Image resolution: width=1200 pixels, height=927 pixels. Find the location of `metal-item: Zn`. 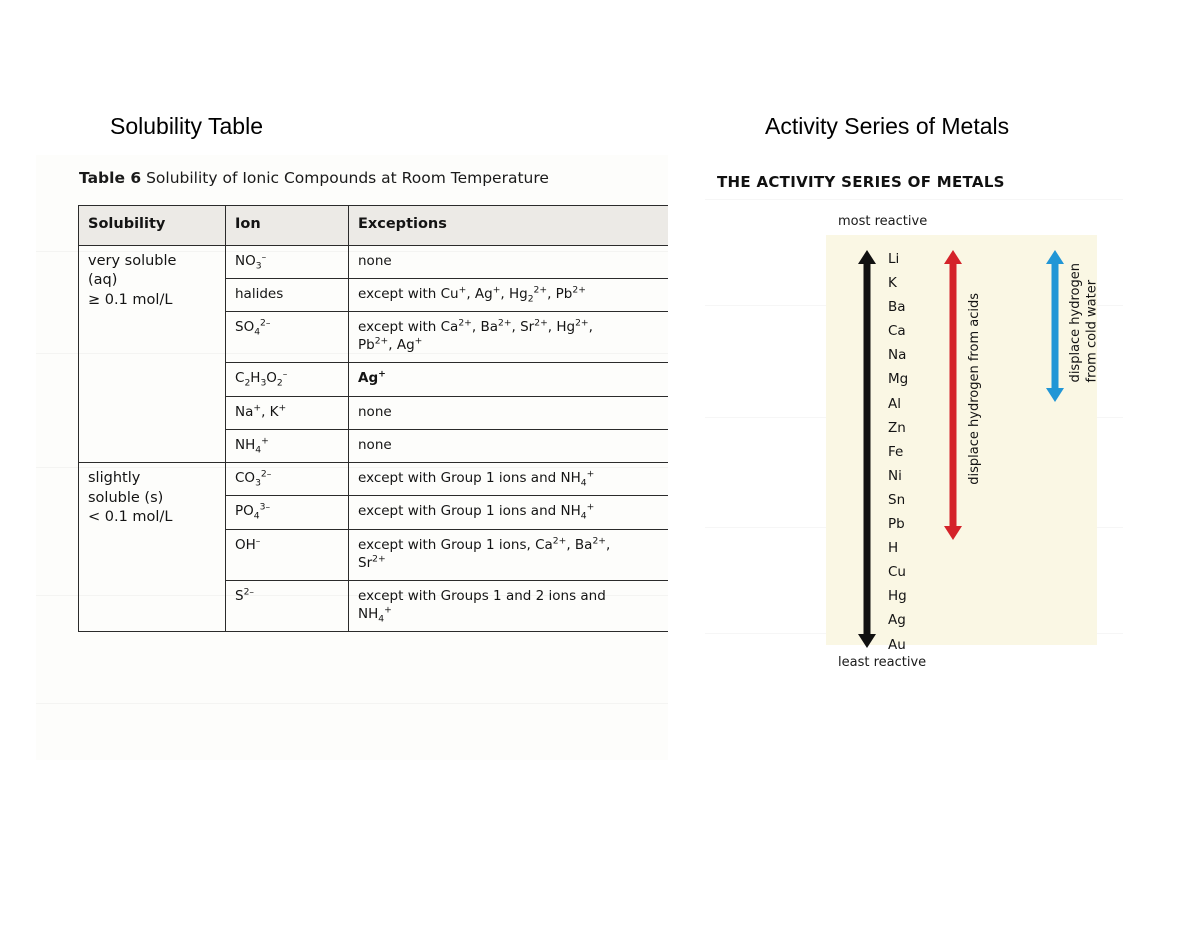

metal-item: Zn is located at coordinates (897, 427).